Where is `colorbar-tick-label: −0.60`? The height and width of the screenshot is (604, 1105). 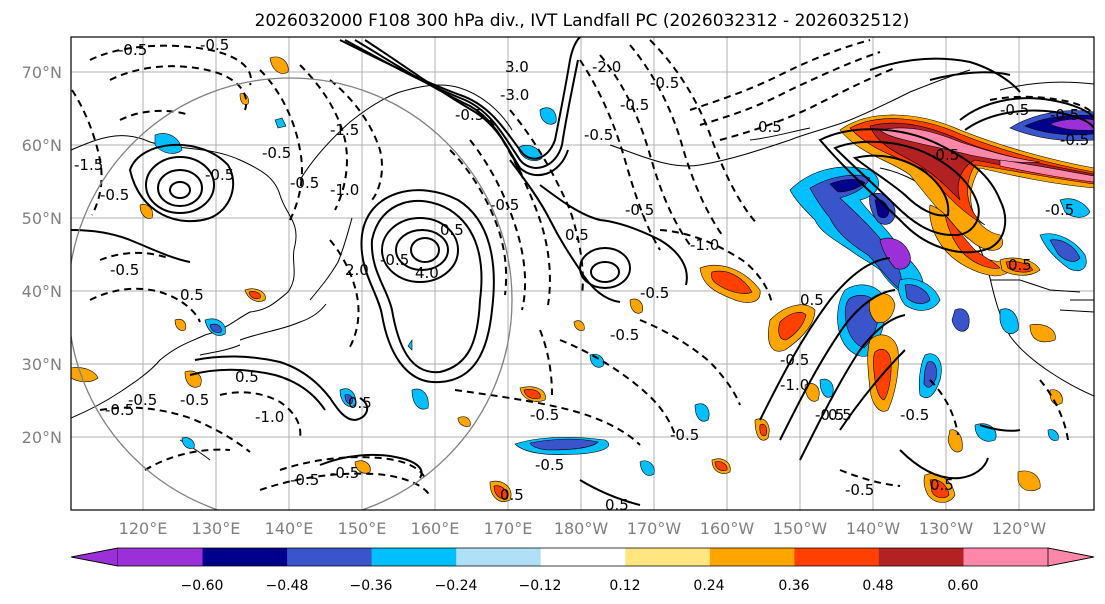
colorbar-tick-label: −0.60 is located at coordinates (202, 586).